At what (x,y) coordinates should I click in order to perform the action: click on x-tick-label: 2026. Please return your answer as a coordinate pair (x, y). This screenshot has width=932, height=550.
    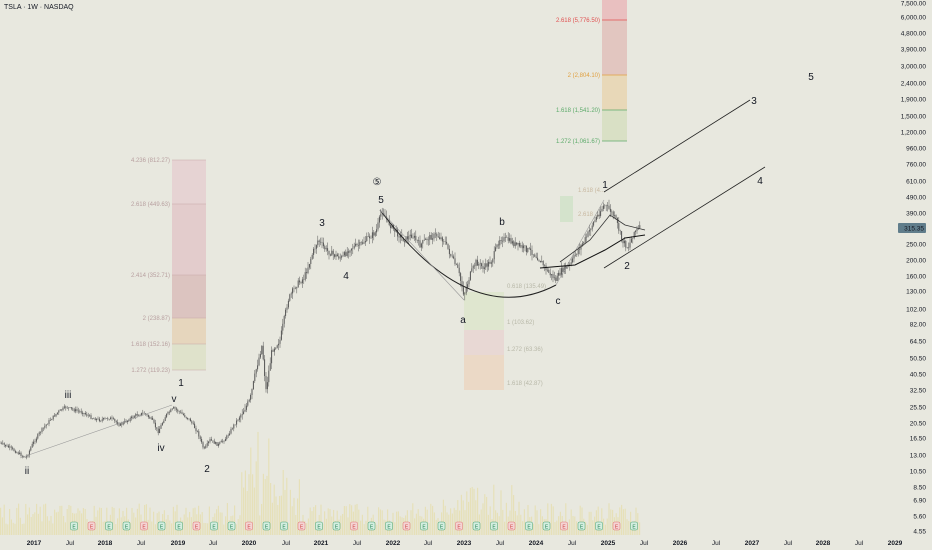
    Looking at the image, I should click on (680, 543).